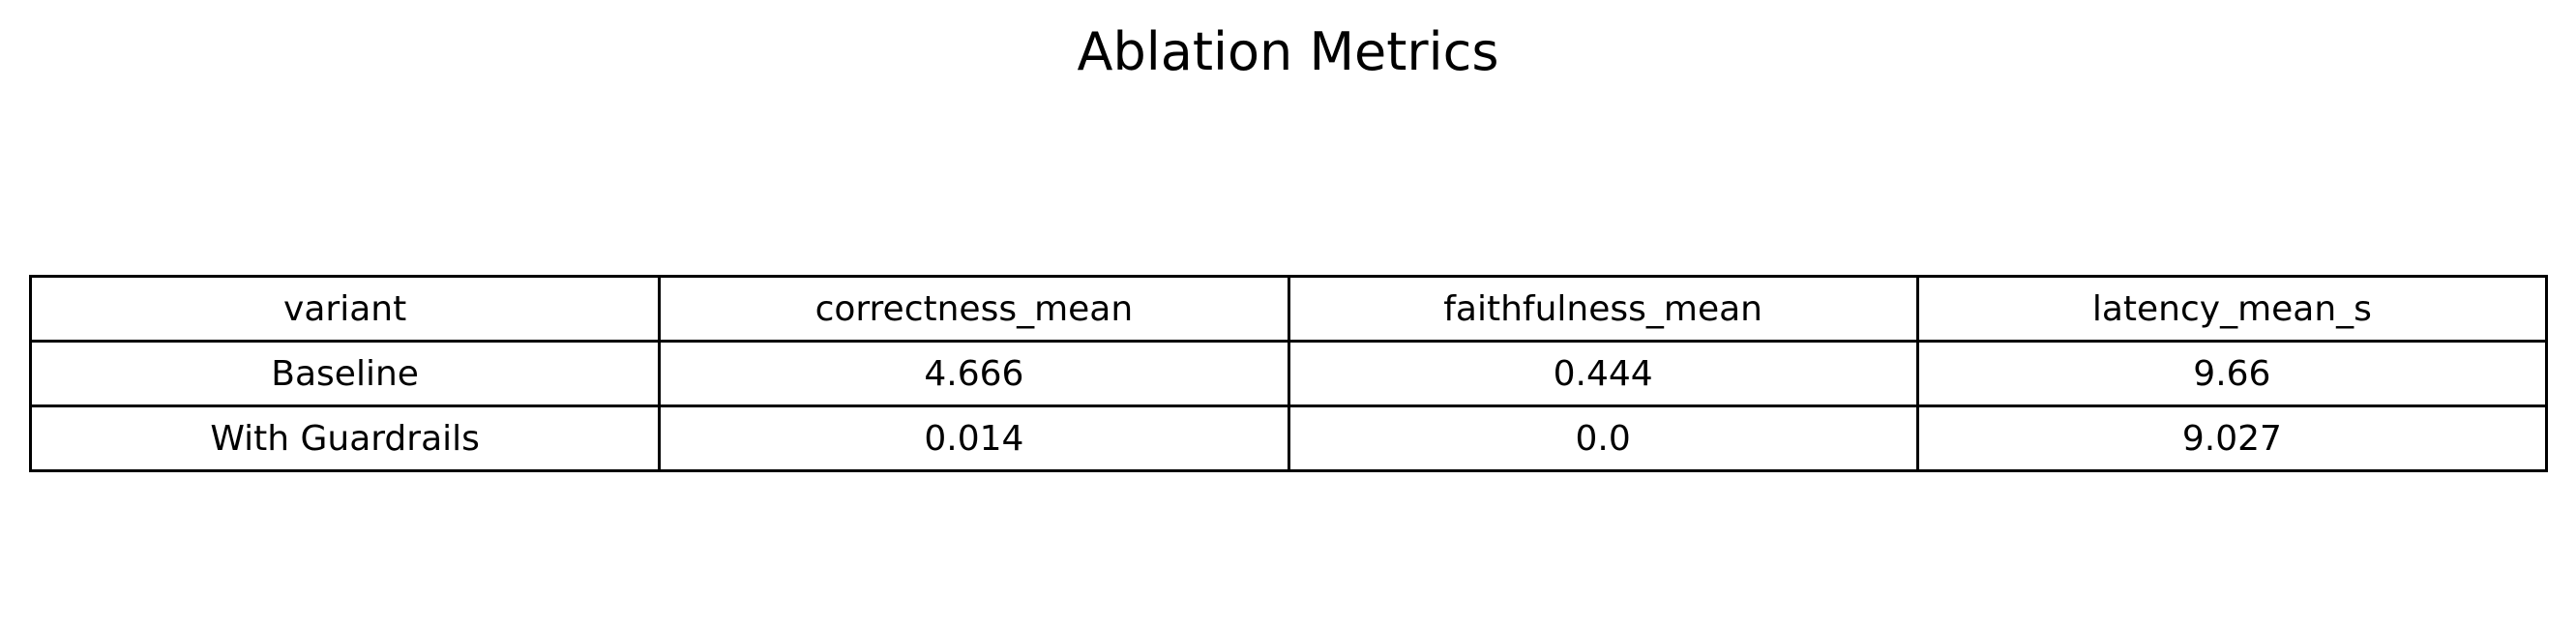 This screenshot has height=629, width=2576. I want to click on table-row: With Guardrails 0.014 0.0 9.027, so click(1288, 438).